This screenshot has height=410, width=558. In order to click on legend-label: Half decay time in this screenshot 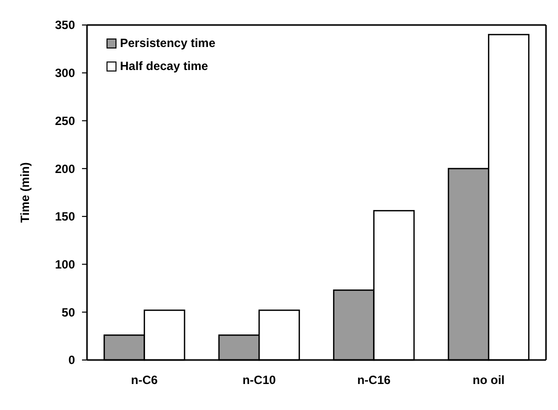, I will do `click(164, 66)`.